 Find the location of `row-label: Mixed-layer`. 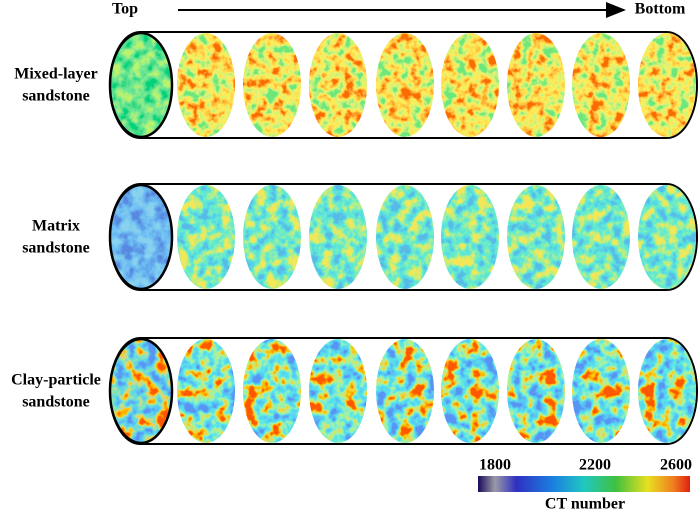

row-label: Mixed-layer is located at coordinates (56, 74).